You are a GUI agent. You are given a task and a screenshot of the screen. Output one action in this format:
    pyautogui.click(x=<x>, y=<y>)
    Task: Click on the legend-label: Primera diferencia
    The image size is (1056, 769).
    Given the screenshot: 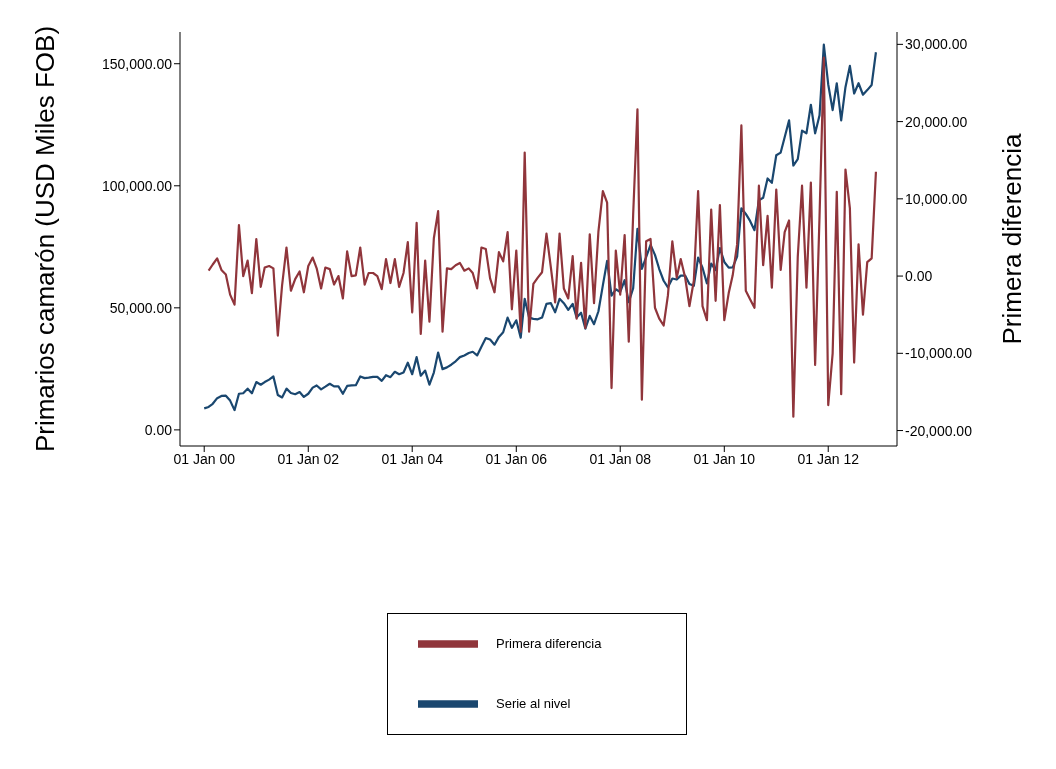 What is the action you would take?
    pyautogui.click(x=549, y=644)
    